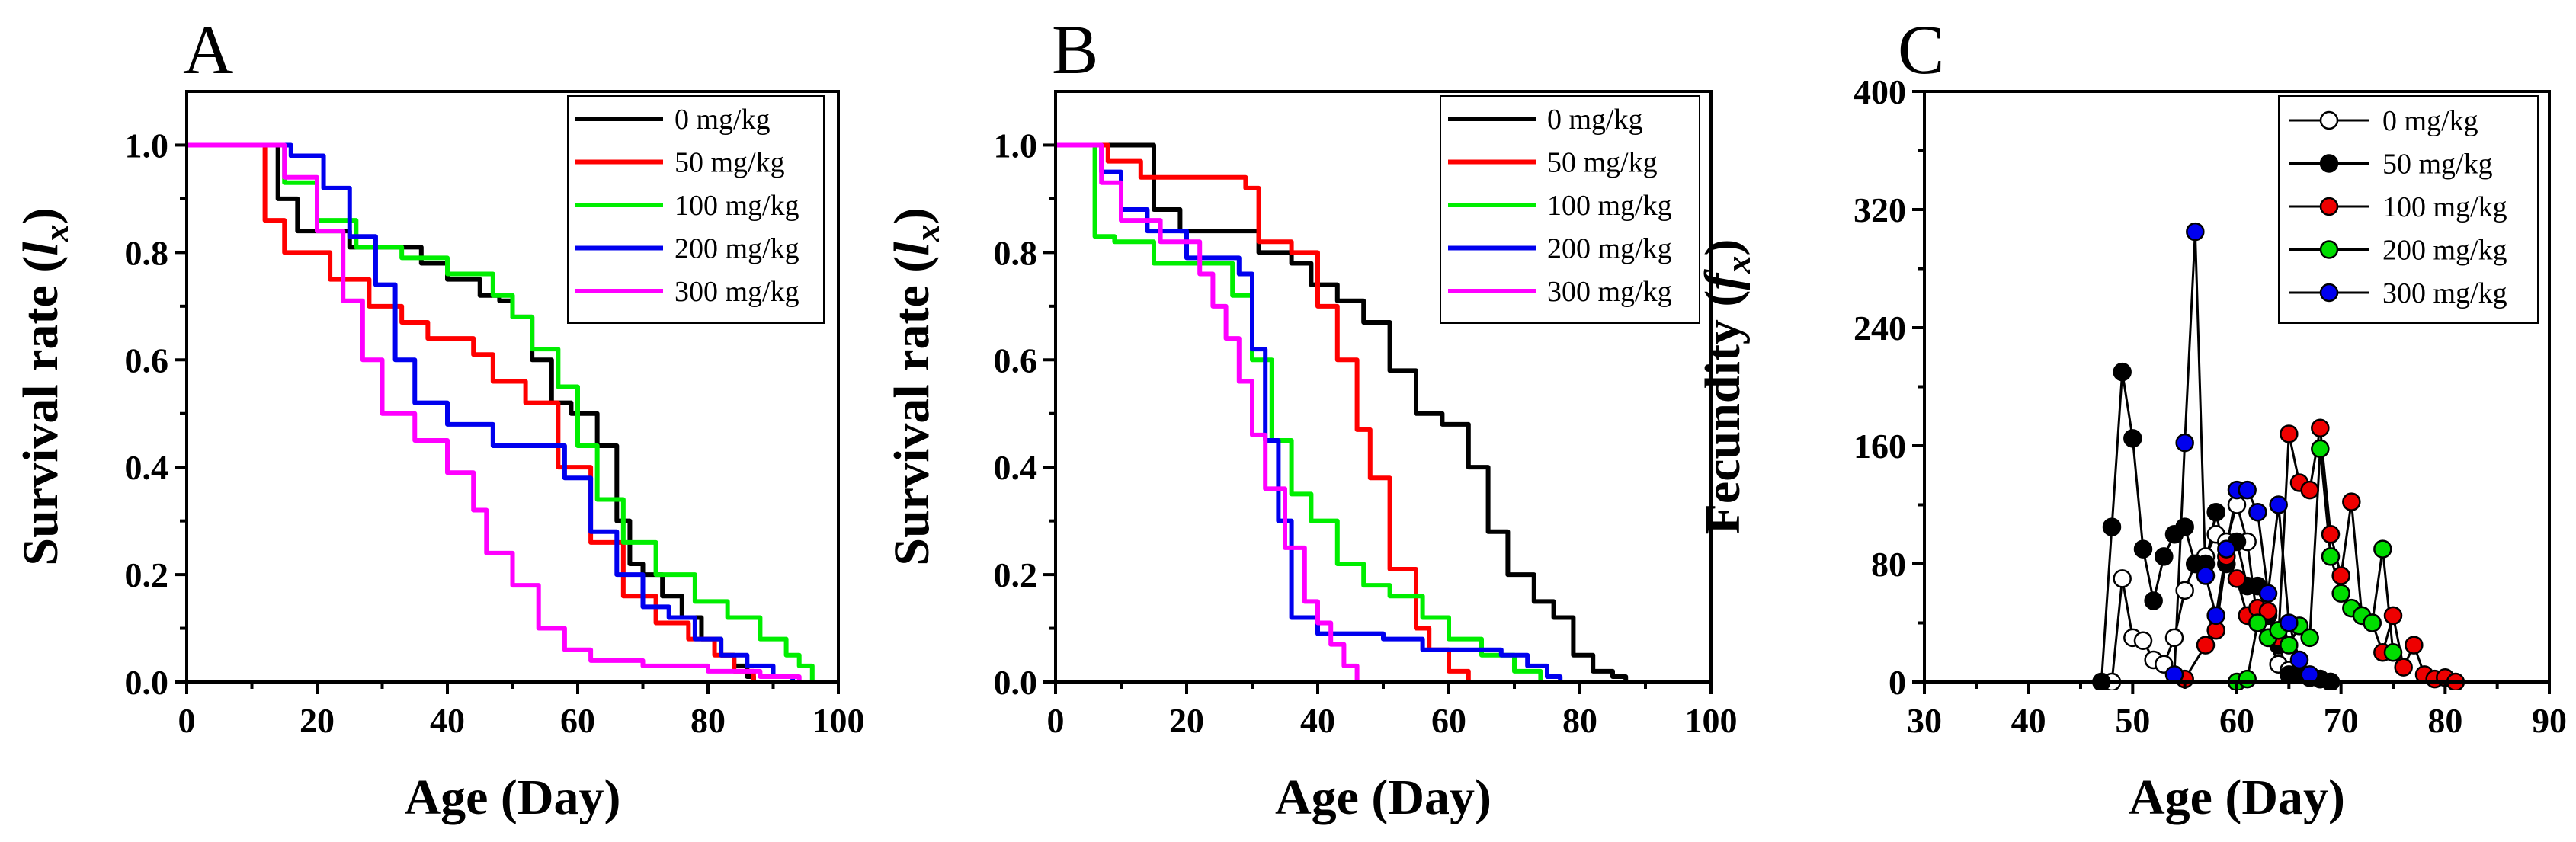 This screenshot has width=2576, height=842. I want to click on y-tick-label: 0, so click(1897, 682).